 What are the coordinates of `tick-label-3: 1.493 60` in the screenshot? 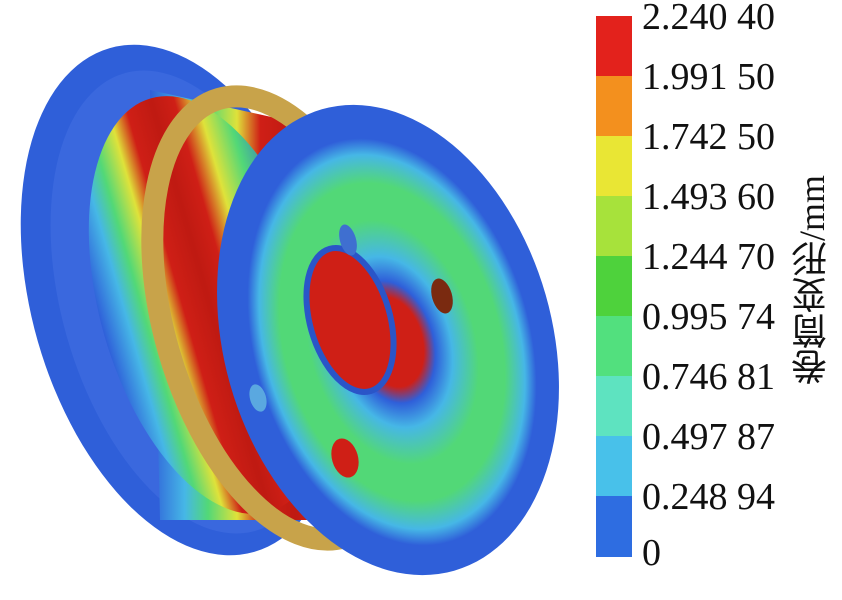 It's located at (708, 197).